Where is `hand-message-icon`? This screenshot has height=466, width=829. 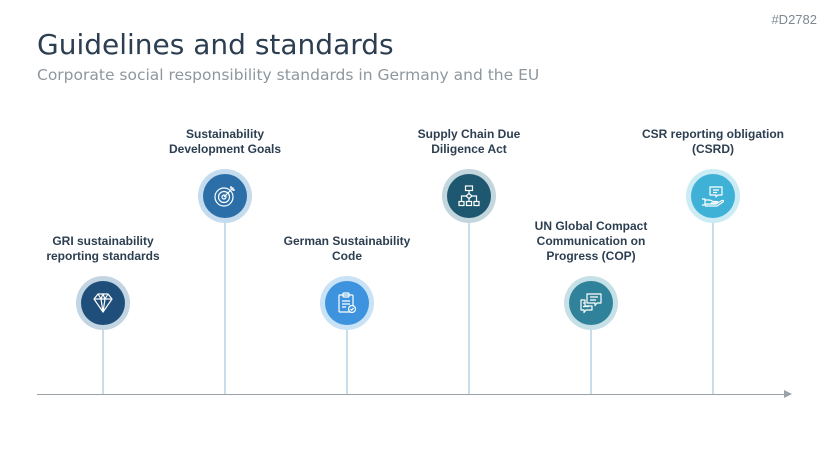 hand-message-icon is located at coordinates (713, 196).